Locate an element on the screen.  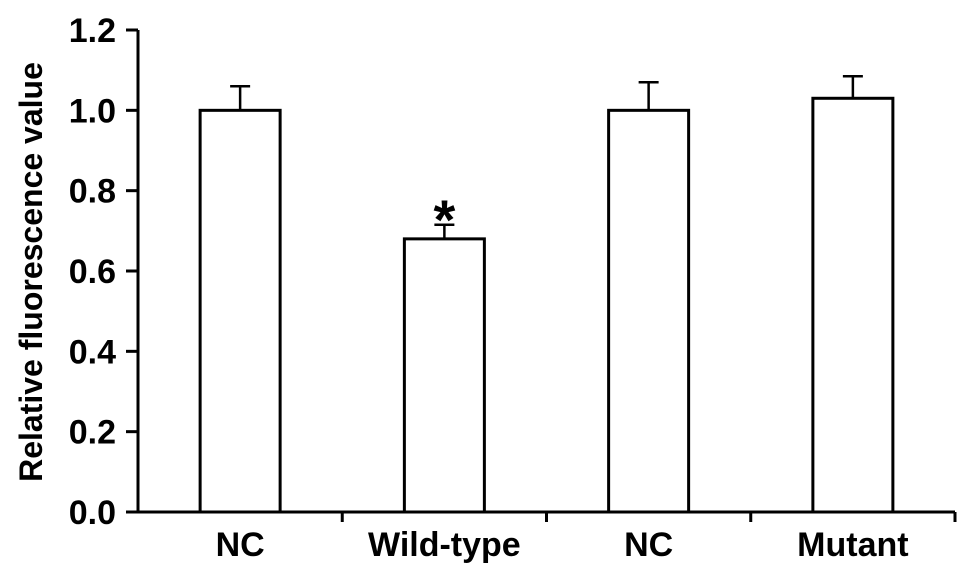
y-axis-ticks: 0.0 0.2 0.4 0.6 0.8 1.0 1.2 is located at coordinates (103, 272).